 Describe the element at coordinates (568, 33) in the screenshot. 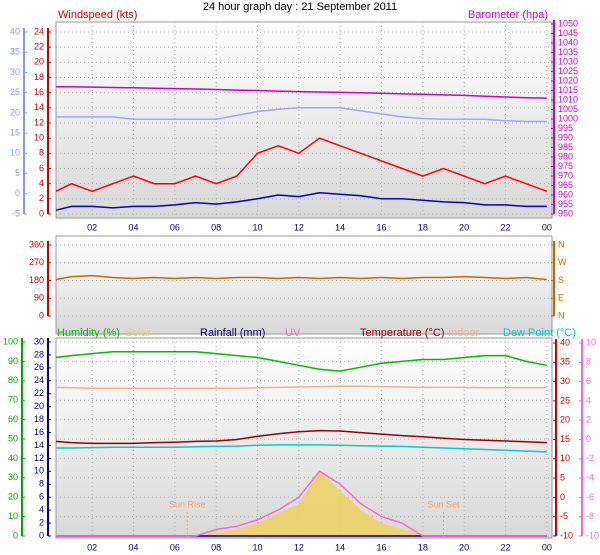

I see `y-tick-label: 1045` at that location.